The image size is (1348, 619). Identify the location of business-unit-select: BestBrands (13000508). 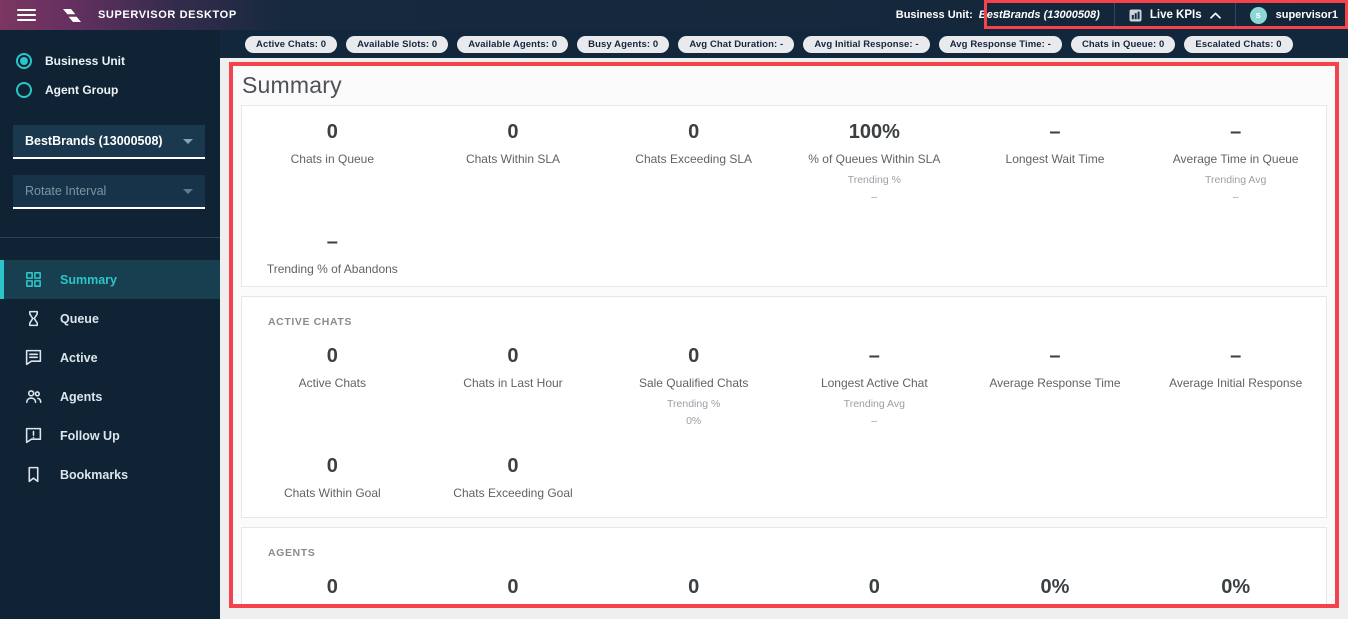
(109, 142).